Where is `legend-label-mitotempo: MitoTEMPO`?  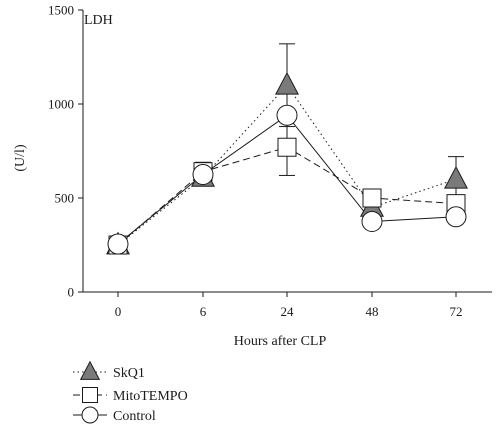 legend-label-mitotempo: MitoTEMPO is located at coordinates (150, 396).